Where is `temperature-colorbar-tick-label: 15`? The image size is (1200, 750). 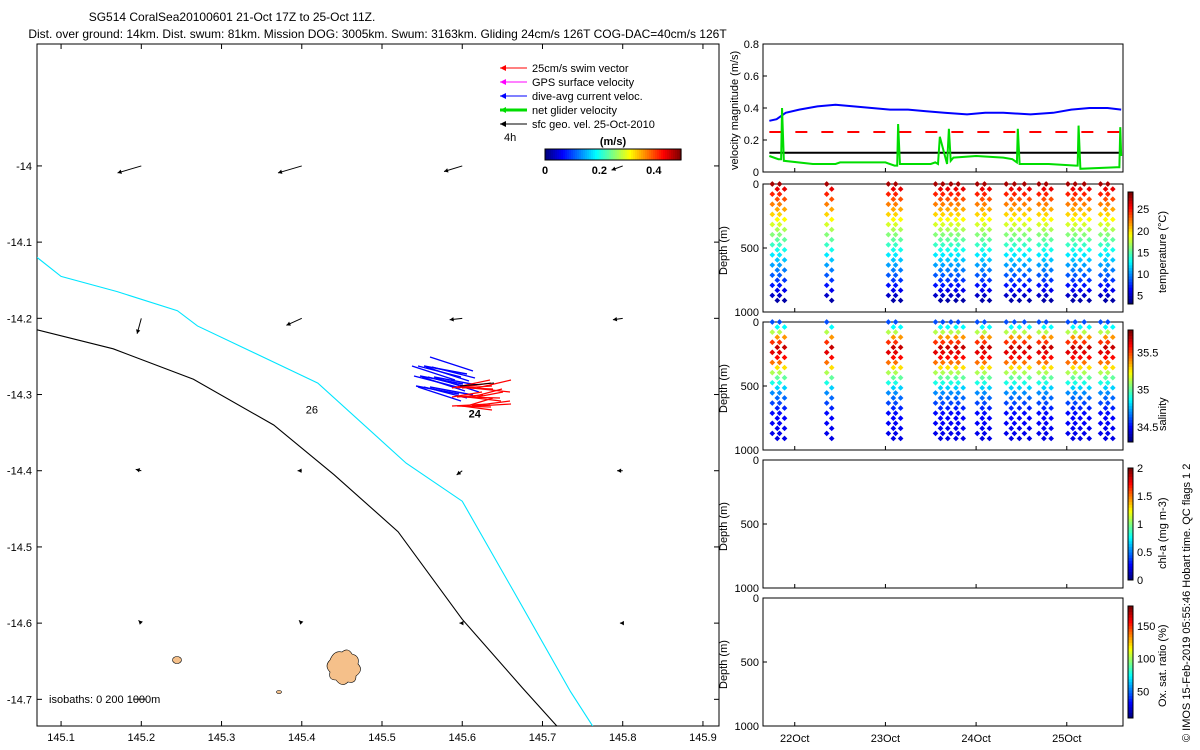
temperature-colorbar-tick-label: 15 is located at coordinates (1143, 253).